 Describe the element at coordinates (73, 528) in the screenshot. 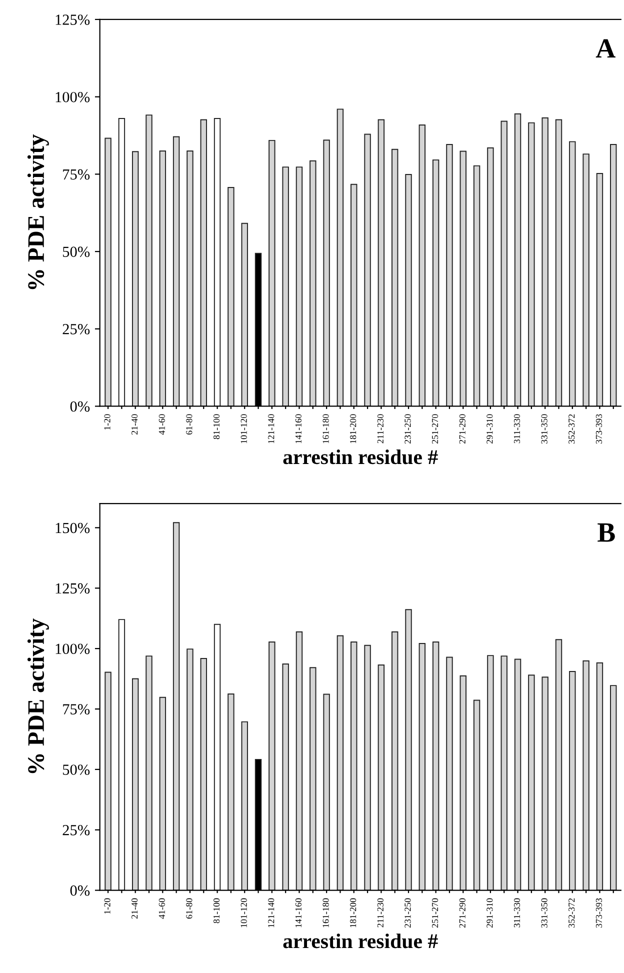

I see `y-tick-label: 150%` at that location.